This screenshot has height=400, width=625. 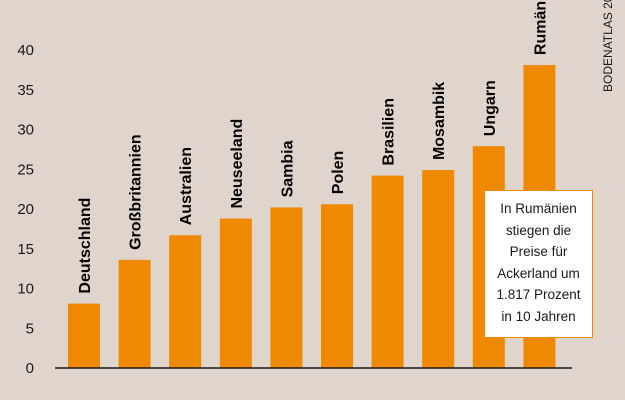 What do you see at coordinates (538, 294) in the screenshot?
I see `annotation-line: 1.817 Prozent` at bounding box center [538, 294].